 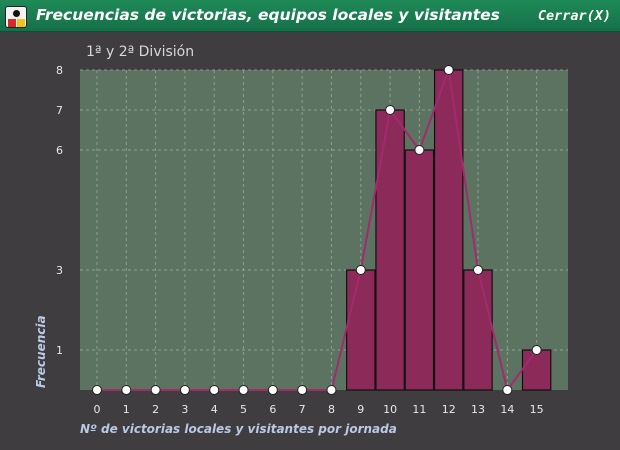 What do you see at coordinates (59, 70) in the screenshot?
I see `y-tick-8: 8` at bounding box center [59, 70].